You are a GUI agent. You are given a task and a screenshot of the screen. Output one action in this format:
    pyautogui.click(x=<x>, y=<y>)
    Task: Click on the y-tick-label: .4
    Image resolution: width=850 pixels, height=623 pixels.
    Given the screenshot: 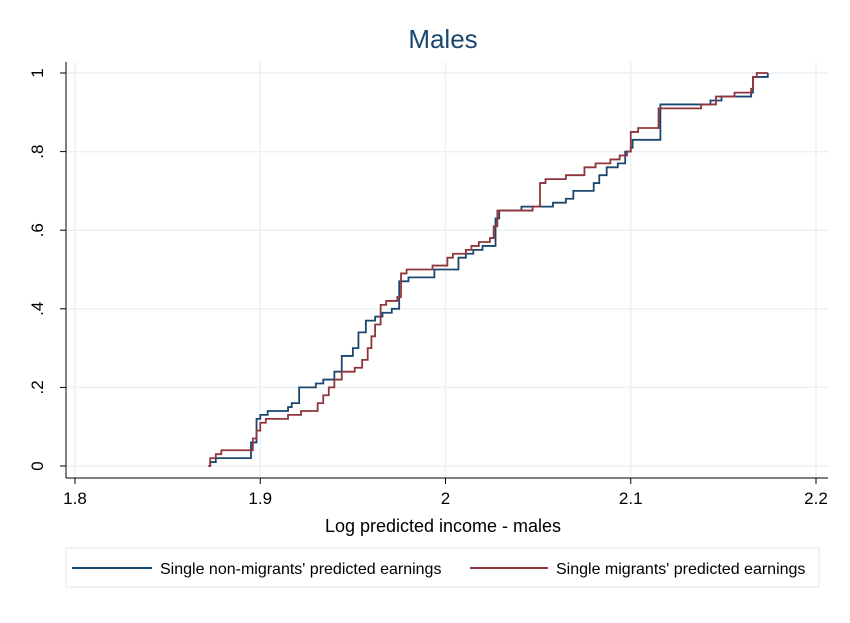 What is the action you would take?
    pyautogui.click(x=37, y=309)
    